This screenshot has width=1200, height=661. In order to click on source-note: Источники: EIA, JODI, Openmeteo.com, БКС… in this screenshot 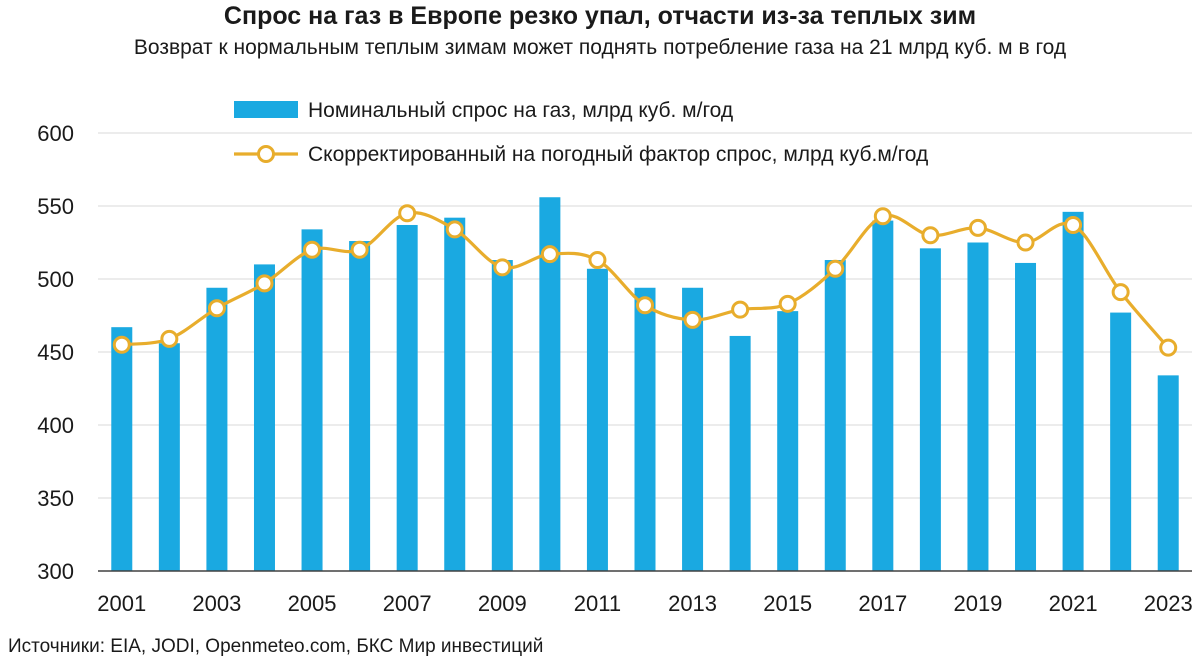, I will do `click(276, 646)`.